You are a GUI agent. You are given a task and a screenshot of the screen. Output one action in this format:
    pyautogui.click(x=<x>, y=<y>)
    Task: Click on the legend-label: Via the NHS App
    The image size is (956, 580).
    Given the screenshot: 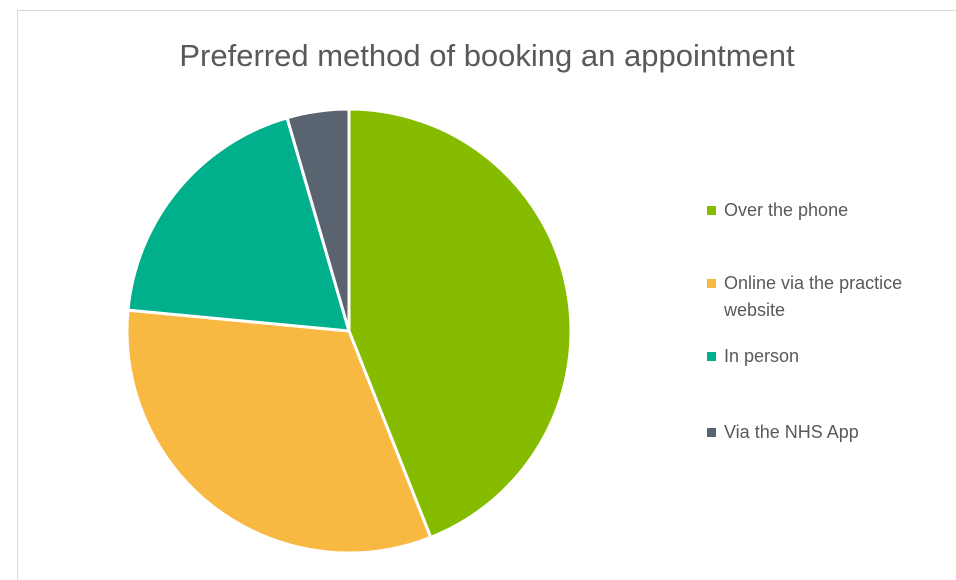 What is the action you would take?
    pyautogui.click(x=791, y=432)
    